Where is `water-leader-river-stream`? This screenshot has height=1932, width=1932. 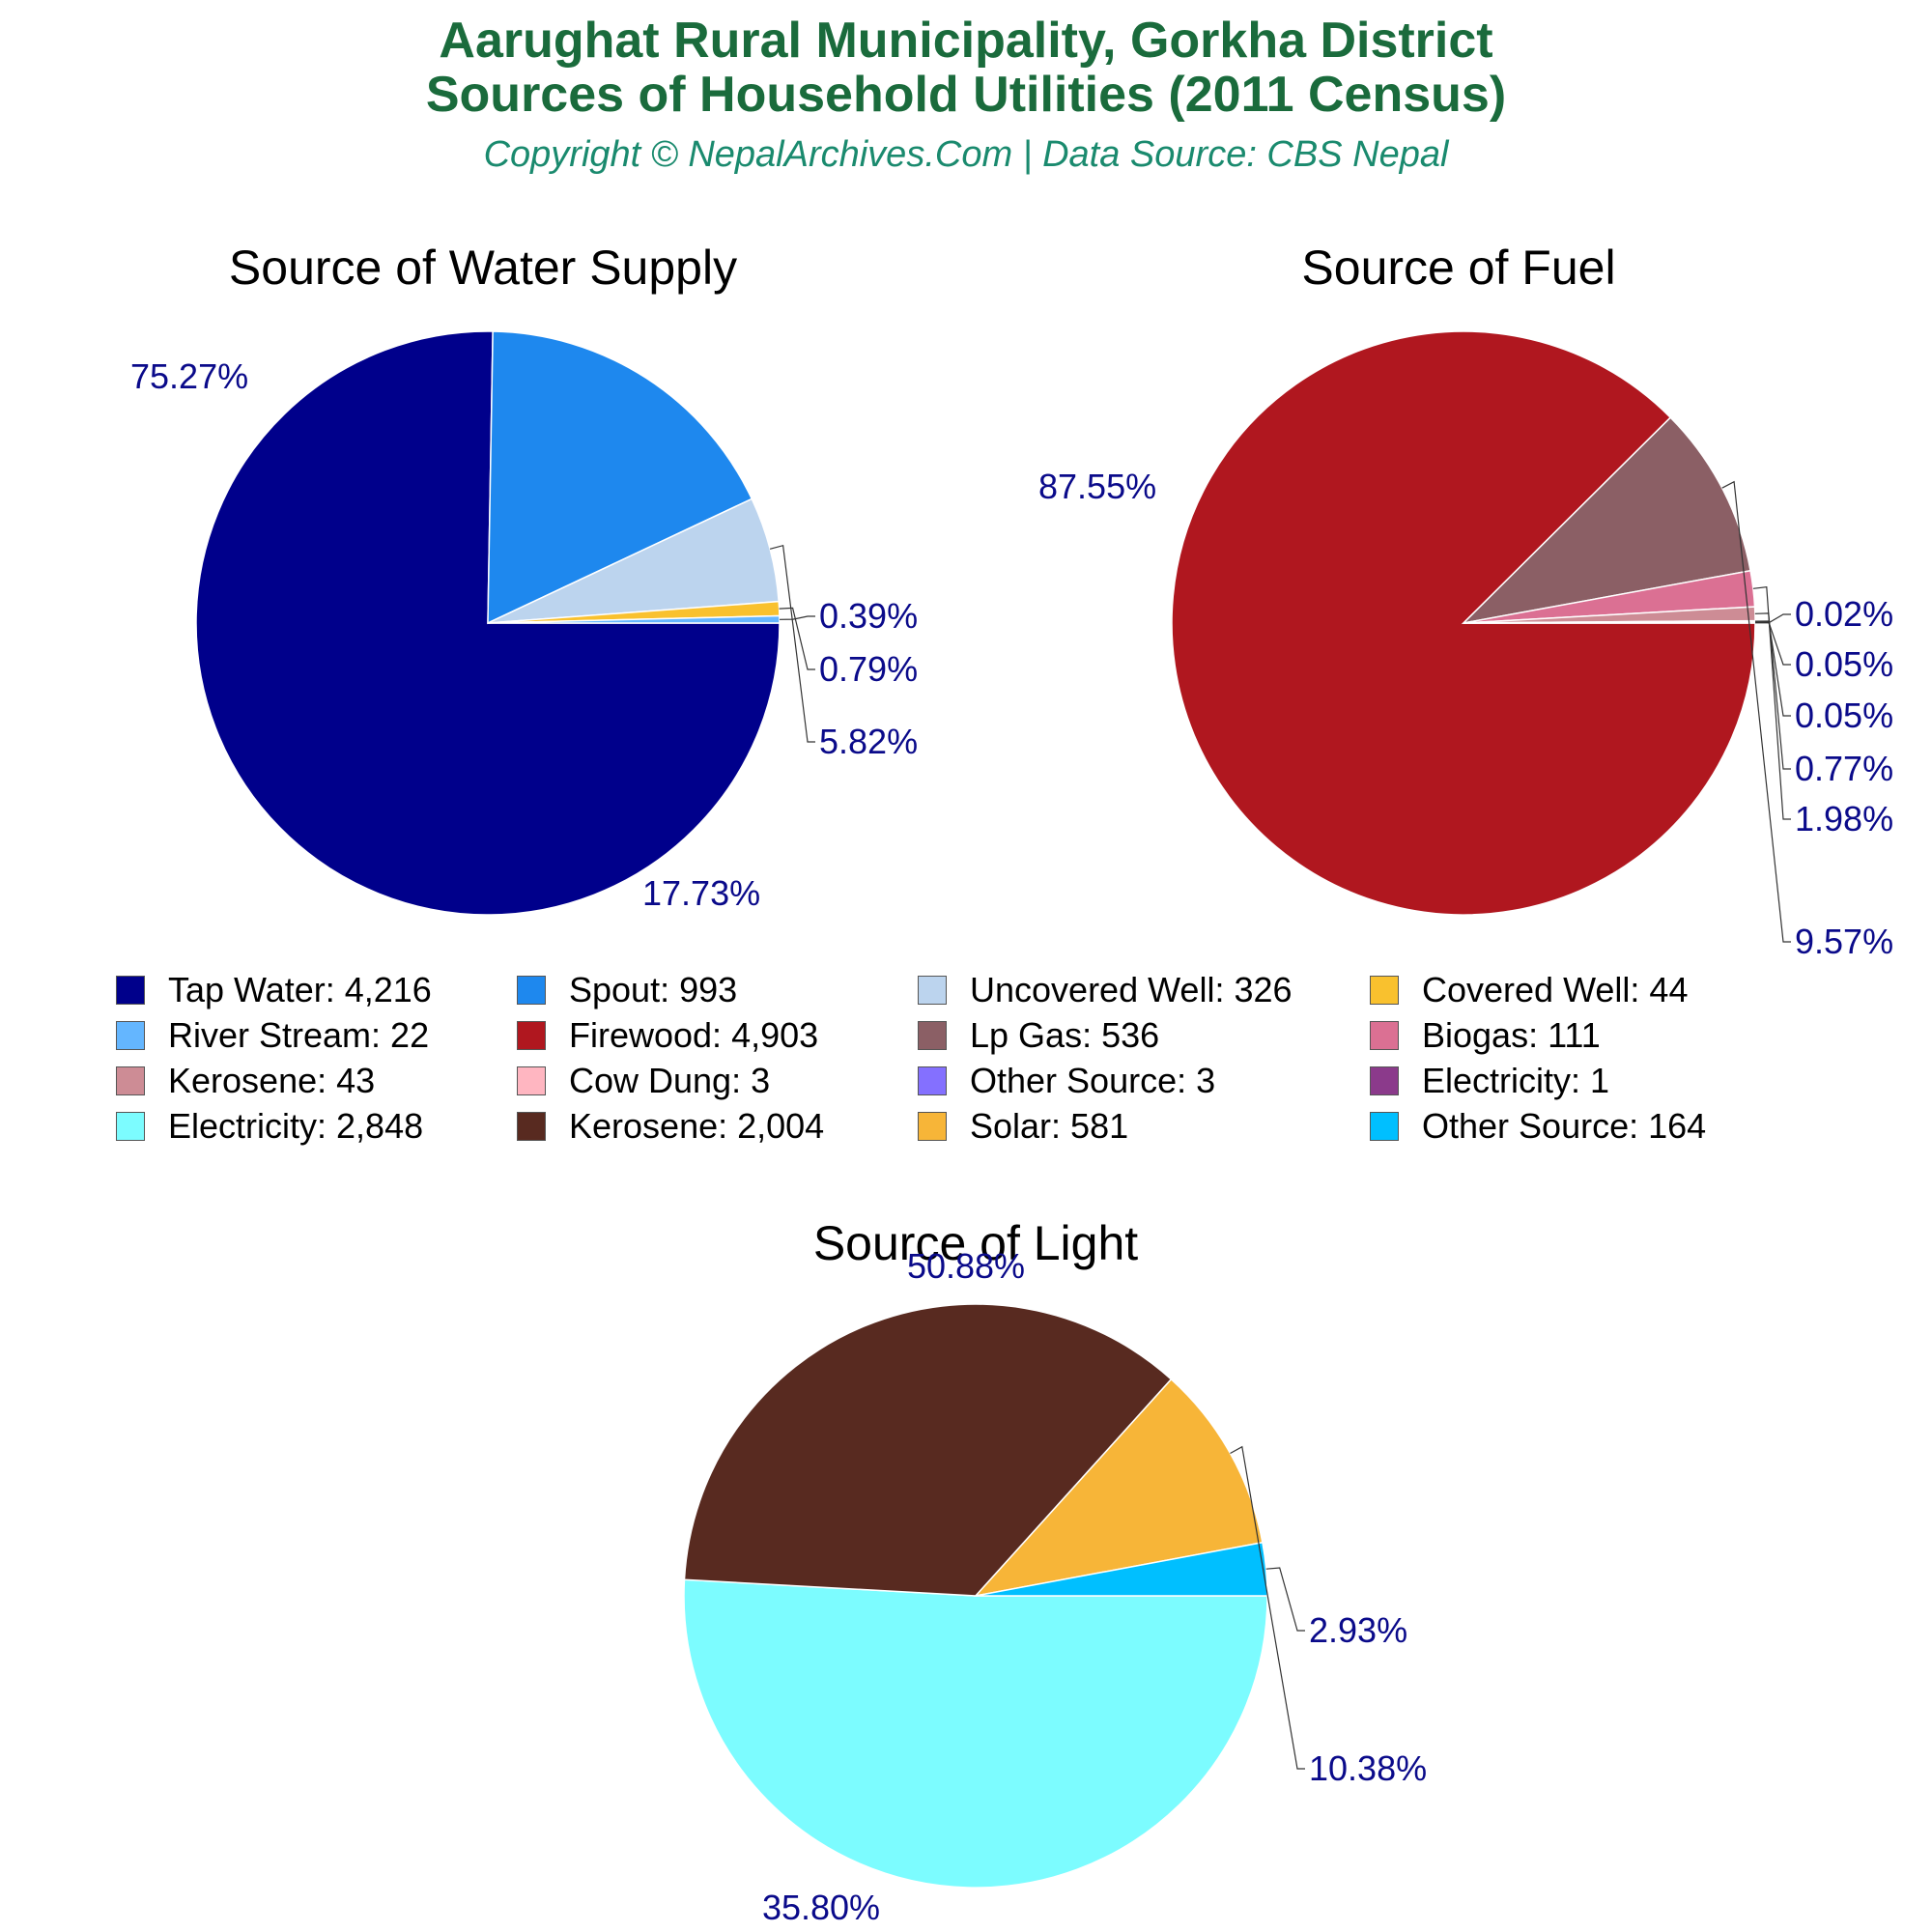 water-leader-river-stream is located at coordinates (797, 617).